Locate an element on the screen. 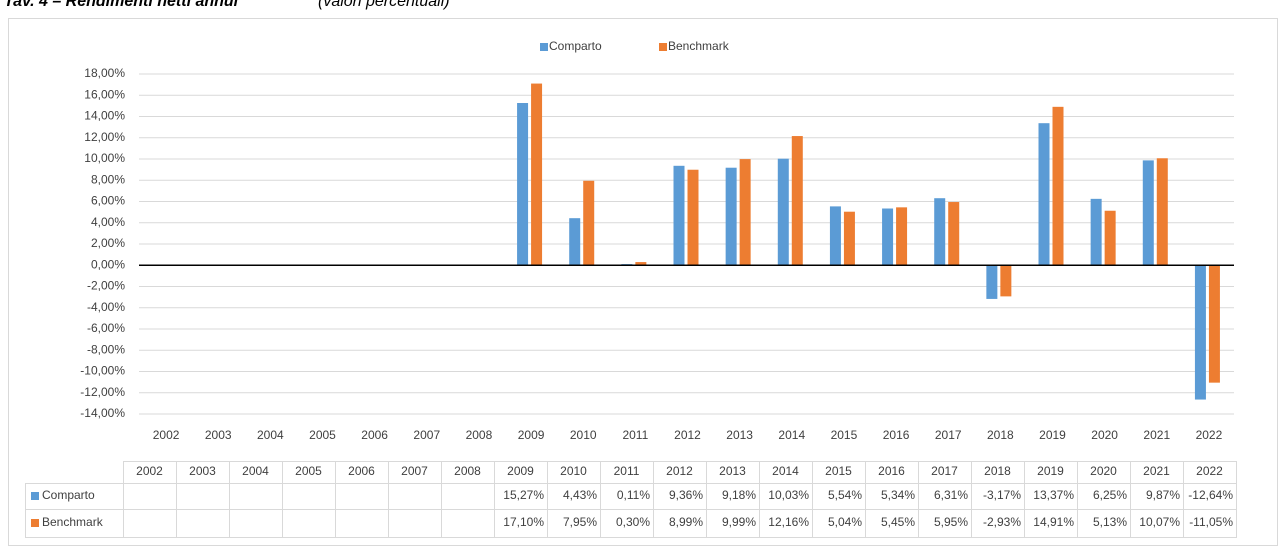 The height and width of the screenshot is (548, 1284). x-tick-label: 2020 is located at coordinates (1104, 435).